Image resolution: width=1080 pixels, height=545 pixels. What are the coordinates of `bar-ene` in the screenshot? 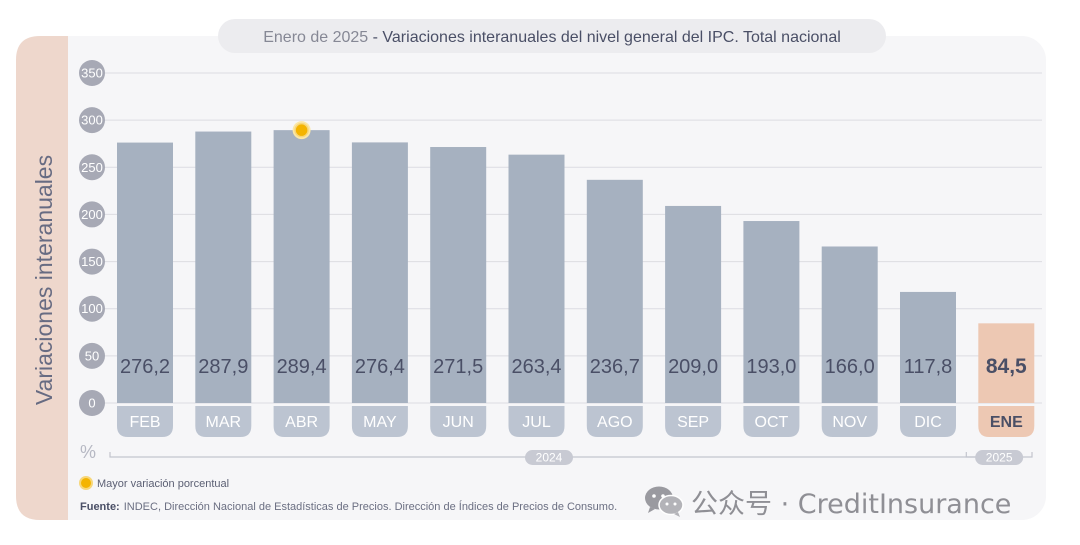 It's located at (1006, 363).